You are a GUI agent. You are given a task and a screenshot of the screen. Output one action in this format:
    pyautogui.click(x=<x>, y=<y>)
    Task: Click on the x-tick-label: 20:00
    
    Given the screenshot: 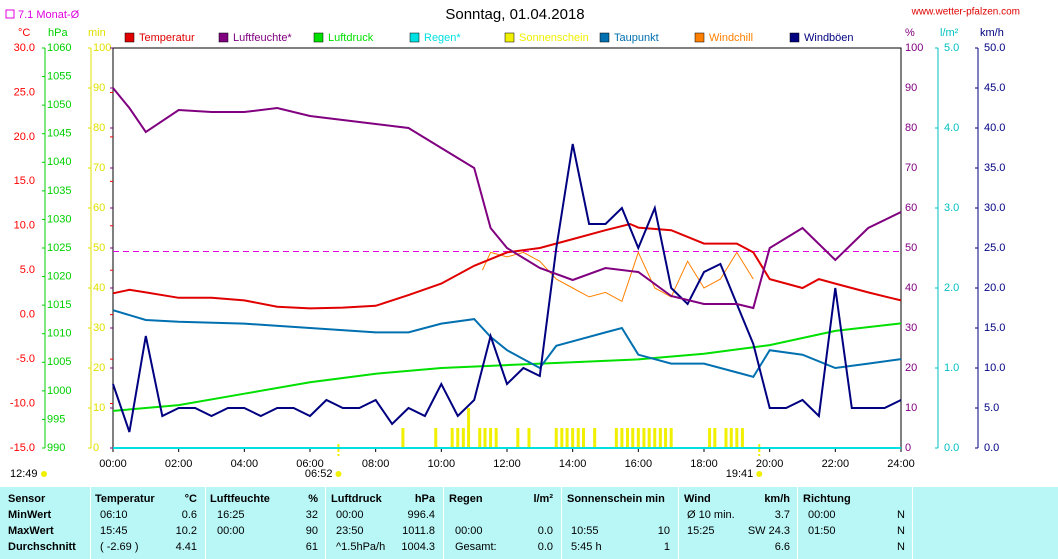 What is the action you would take?
    pyautogui.click(x=770, y=464)
    